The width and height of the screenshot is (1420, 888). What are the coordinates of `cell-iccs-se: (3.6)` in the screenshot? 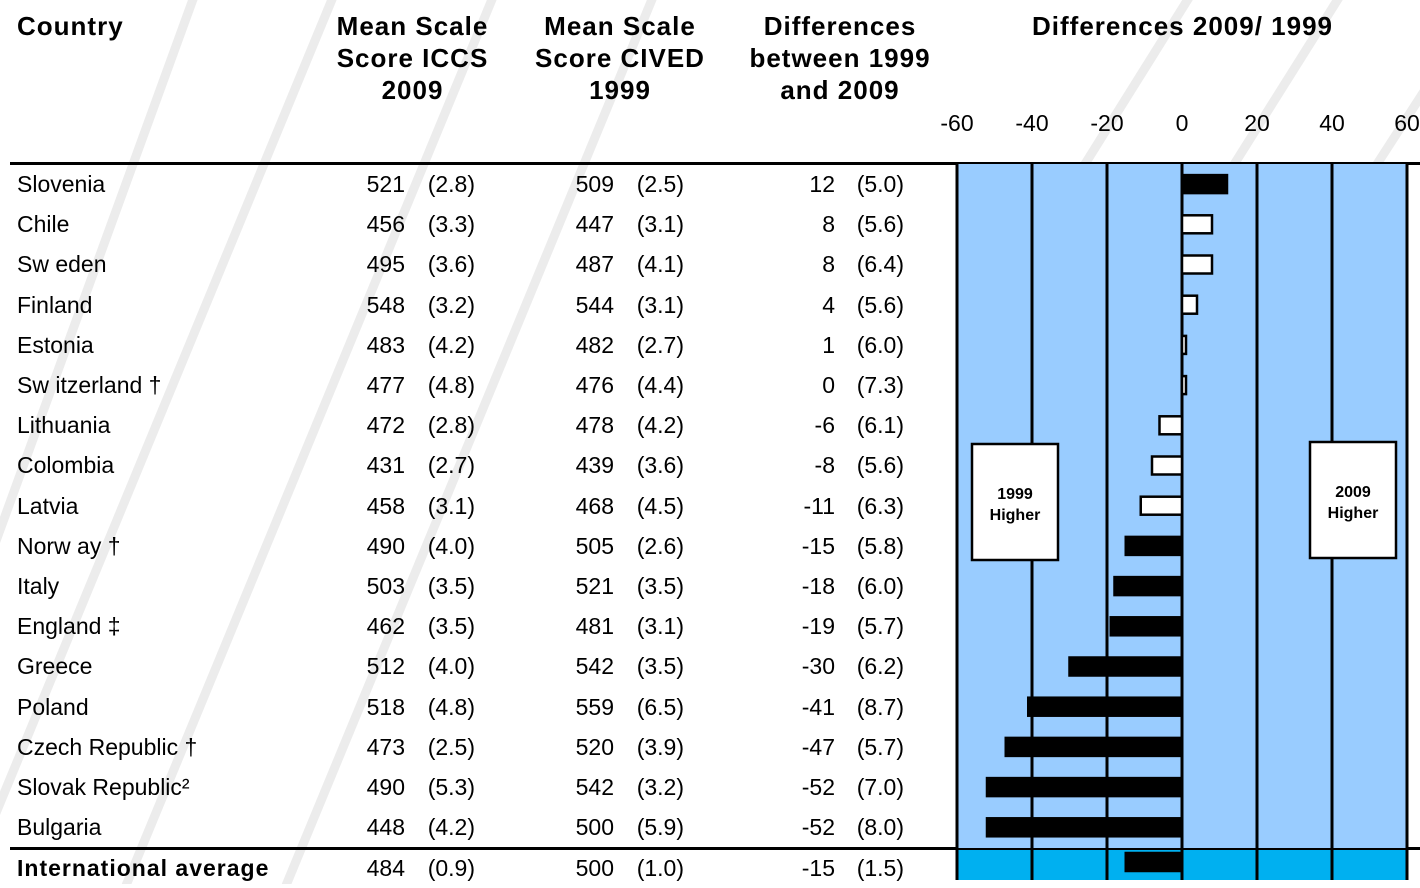 It's located at (451, 264).